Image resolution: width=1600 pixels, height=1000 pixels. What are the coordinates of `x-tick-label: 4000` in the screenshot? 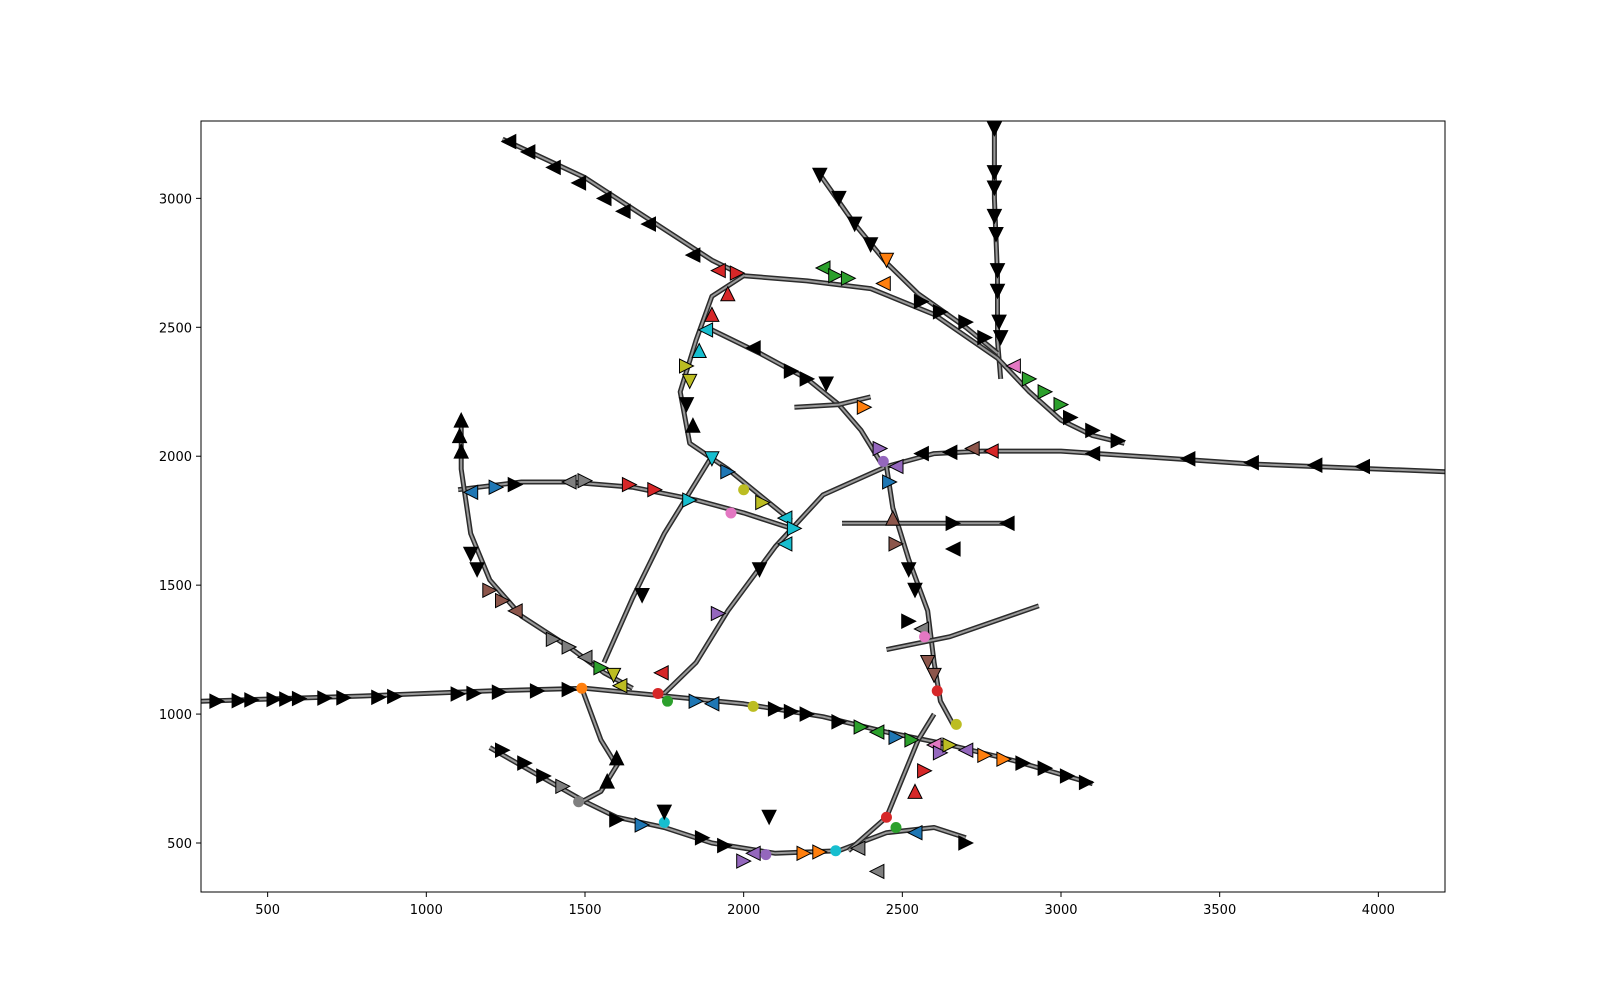 It's located at (1378, 910).